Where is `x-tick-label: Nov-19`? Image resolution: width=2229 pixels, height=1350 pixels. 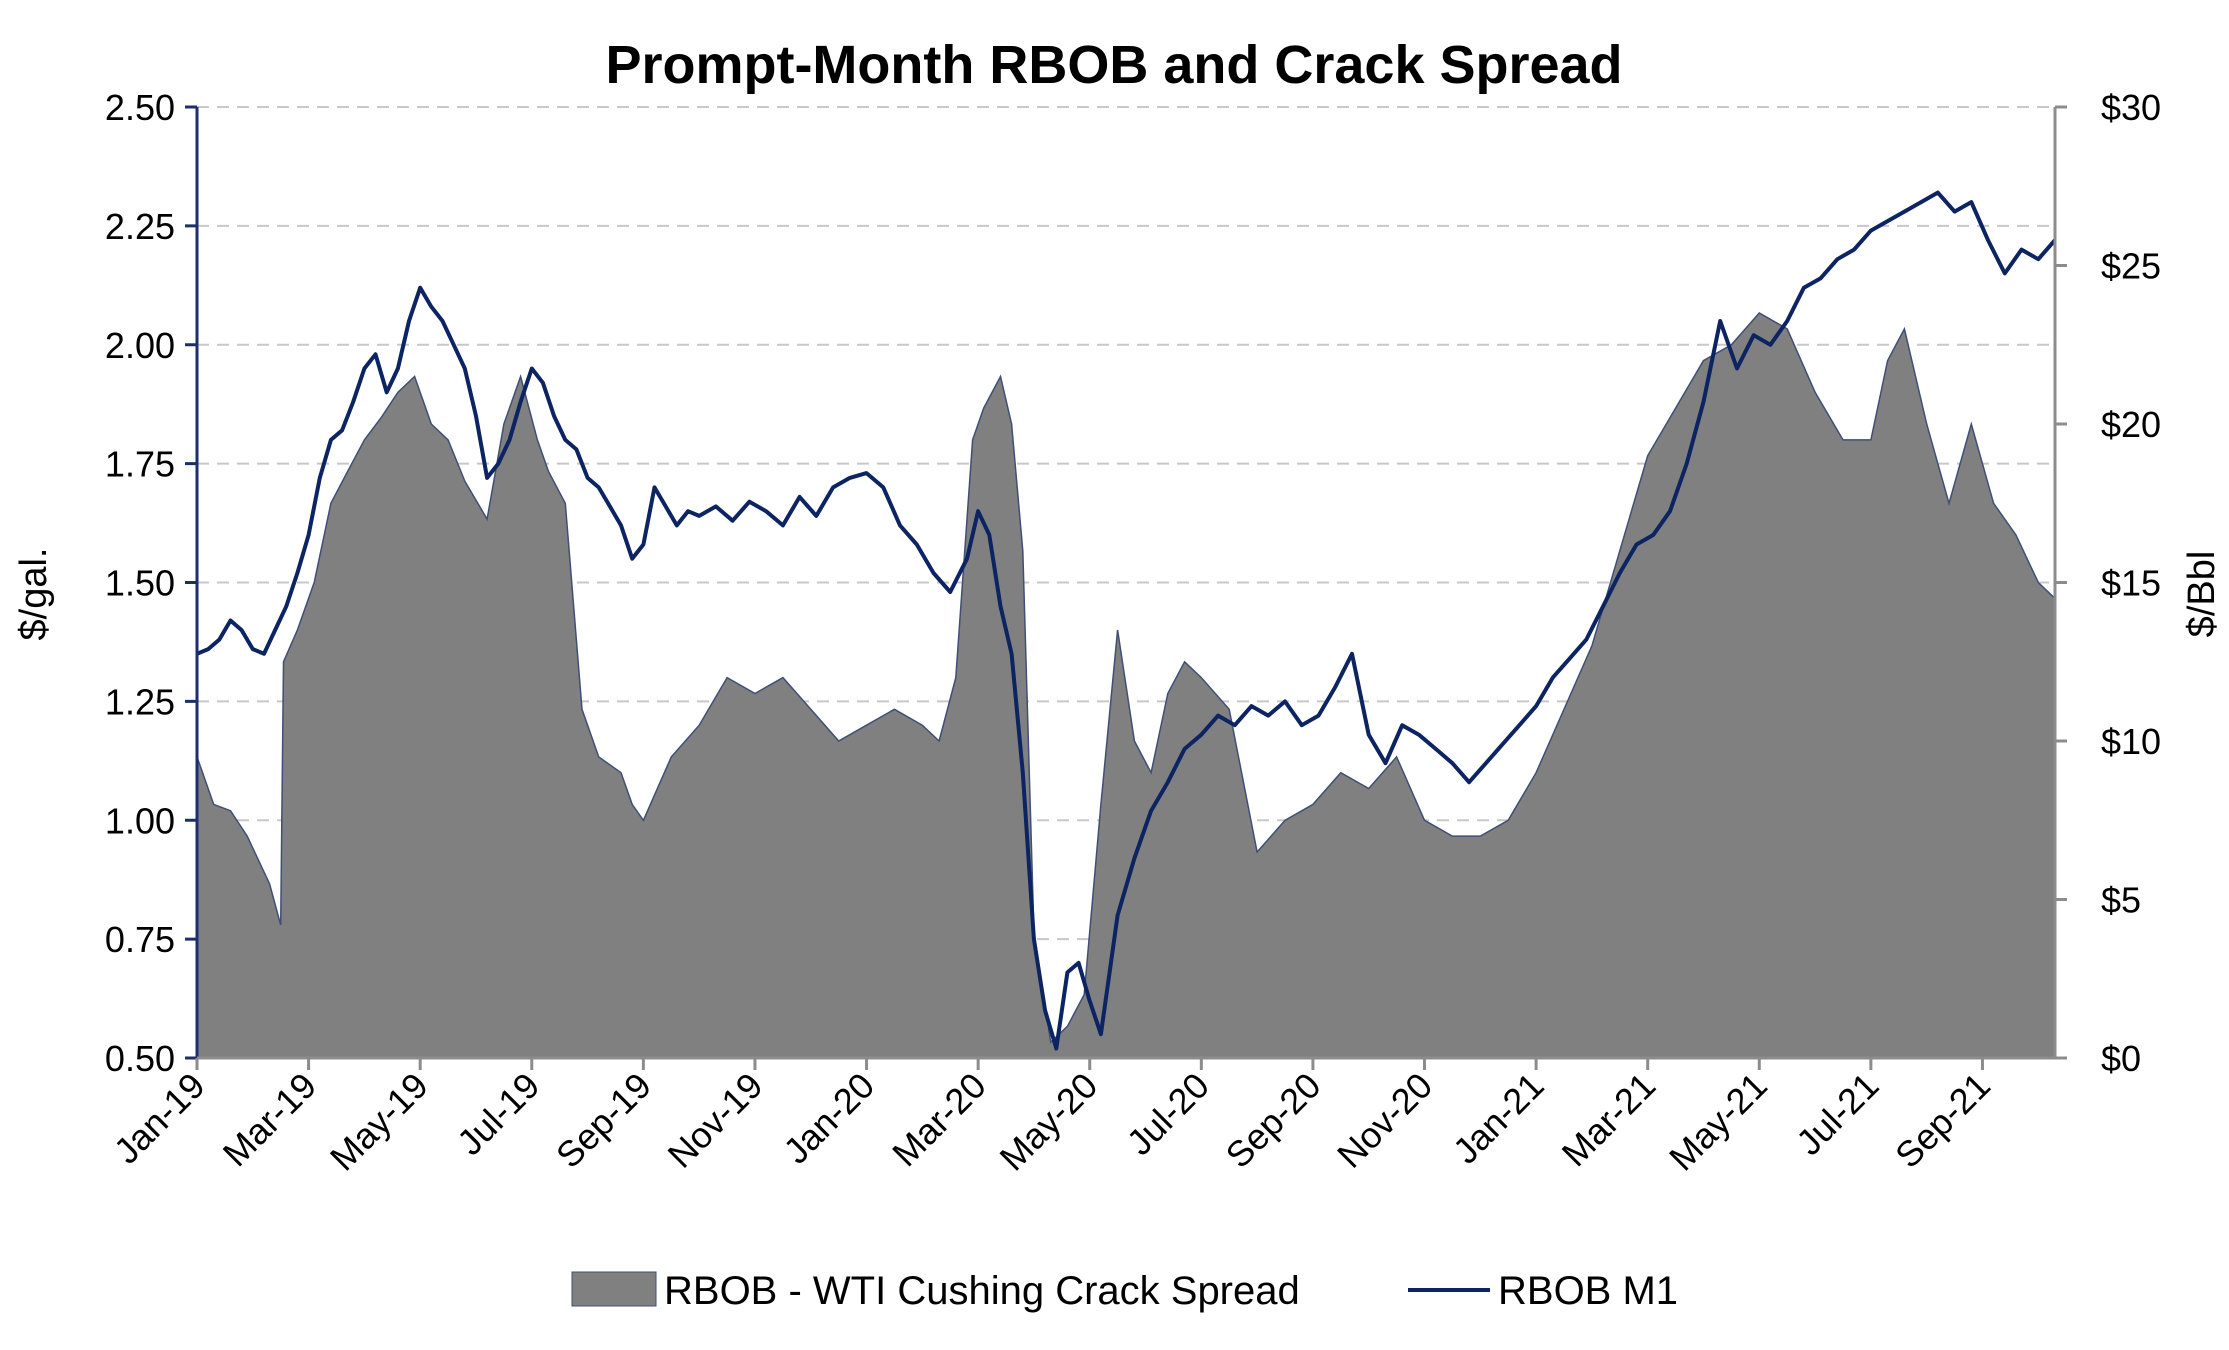
x-tick-label: Nov-19 is located at coordinates (715, 1120).